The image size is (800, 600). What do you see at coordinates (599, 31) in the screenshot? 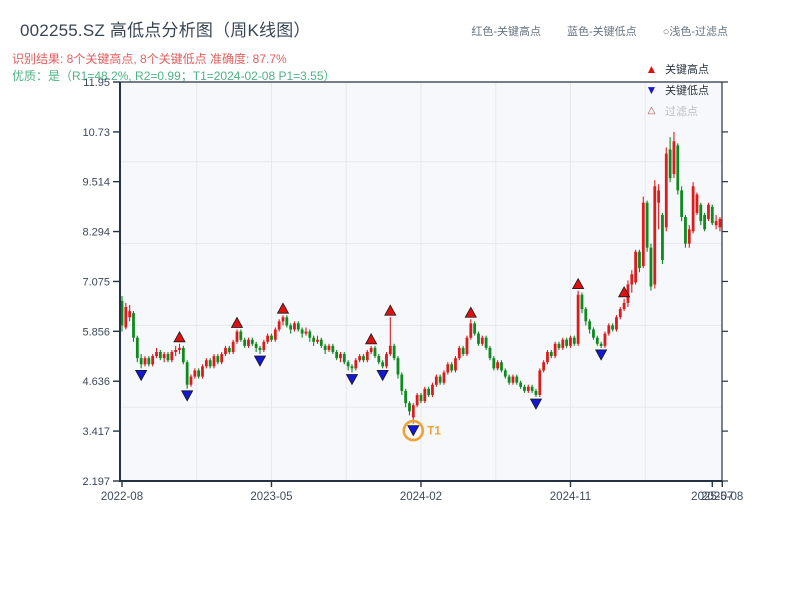
I see `figure-legend: 红色-关键高点 蓝色-关键低点 ○浅色-过滤点` at bounding box center [599, 31].